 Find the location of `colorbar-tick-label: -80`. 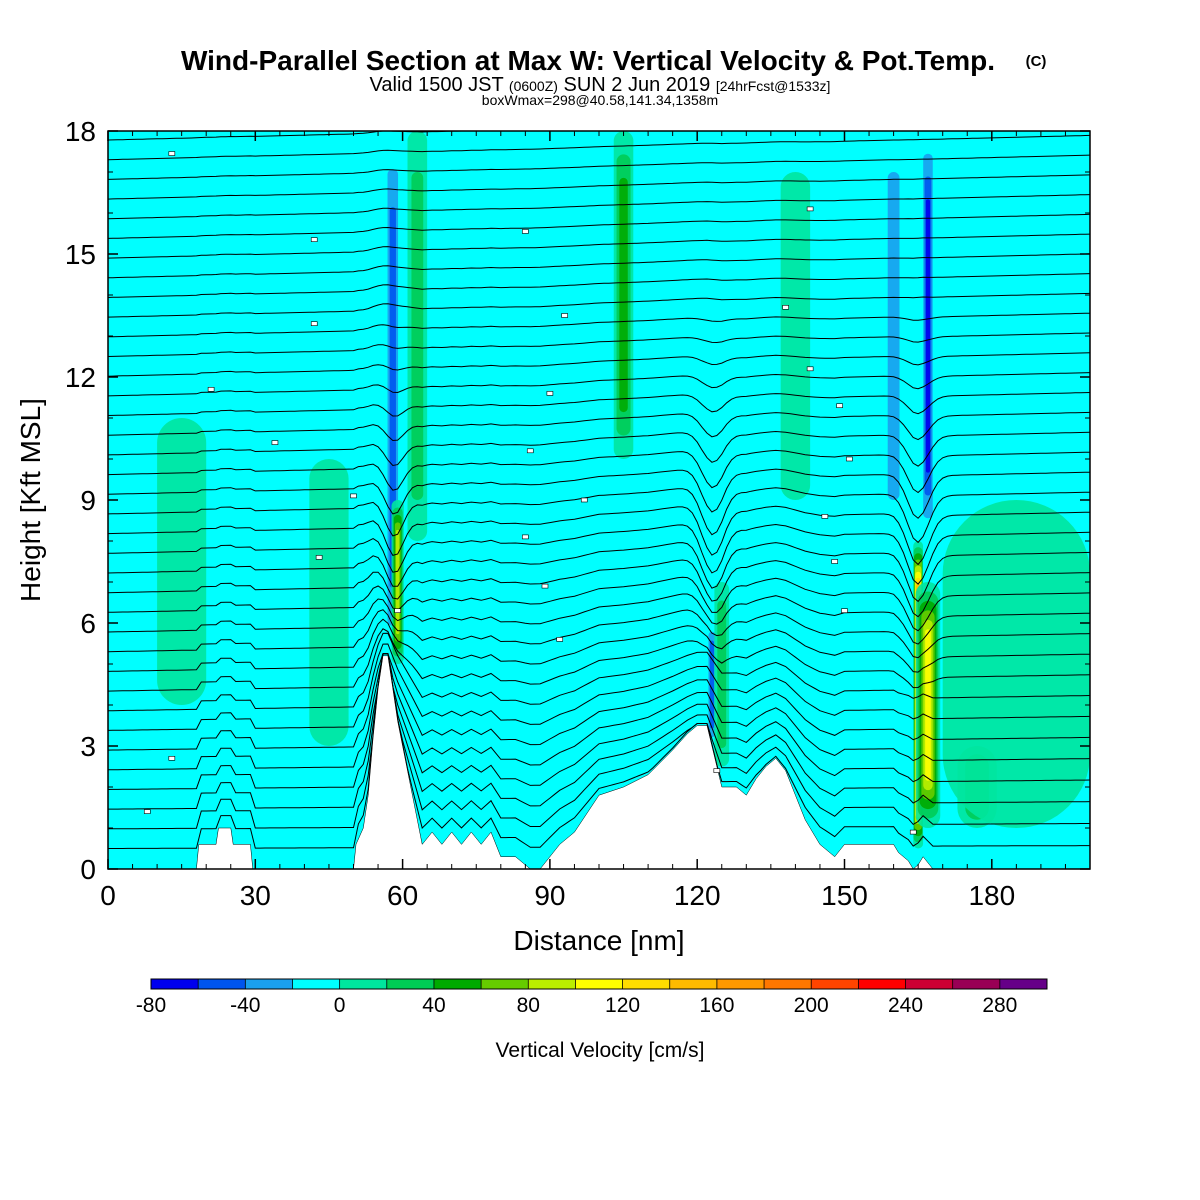

colorbar-tick-label: -80 is located at coordinates (151, 1005).